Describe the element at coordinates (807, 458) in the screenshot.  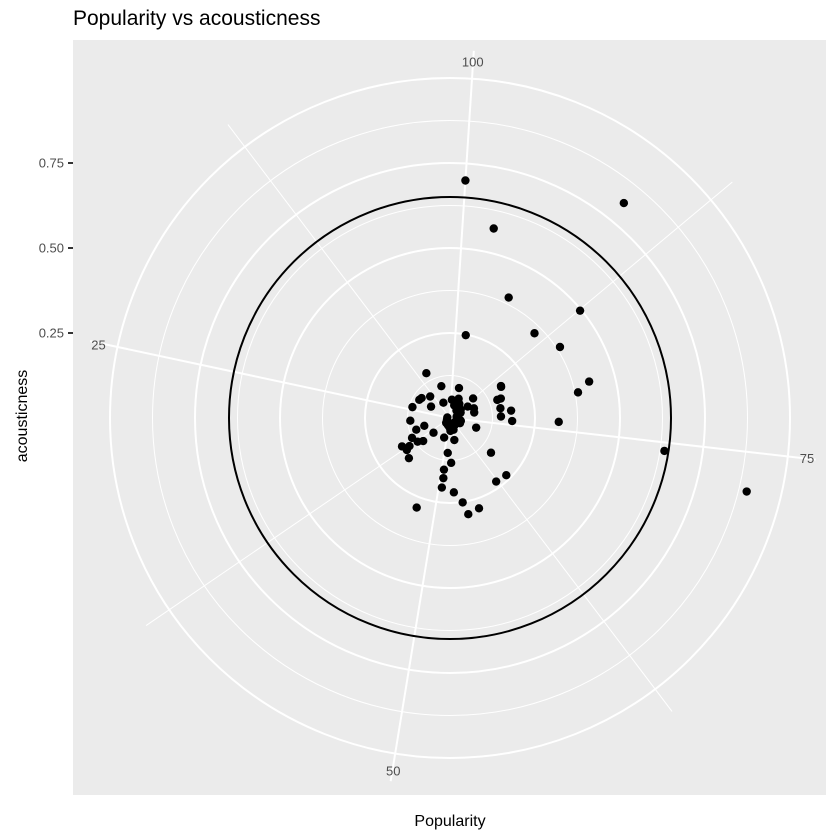
I see `angle-tick-label: 75` at that location.